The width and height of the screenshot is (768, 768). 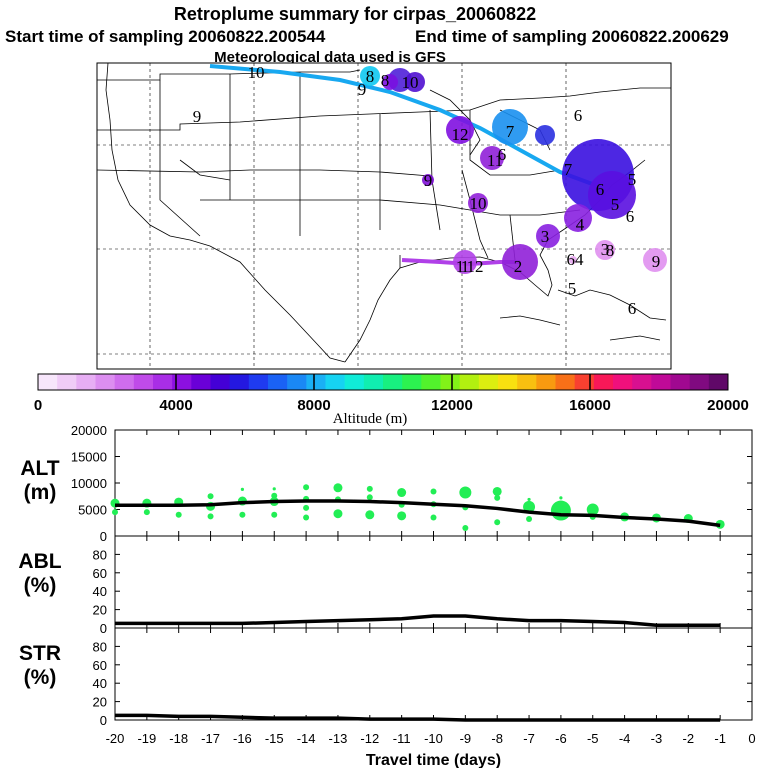 What do you see at coordinates (338, 738) in the screenshot?
I see `x-tick-label: -13` at bounding box center [338, 738].